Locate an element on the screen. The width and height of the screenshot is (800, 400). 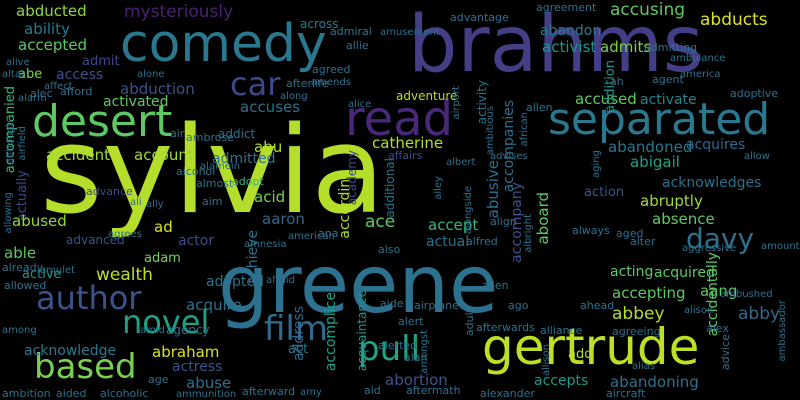
word-accused: accused is located at coordinates (606, 99).